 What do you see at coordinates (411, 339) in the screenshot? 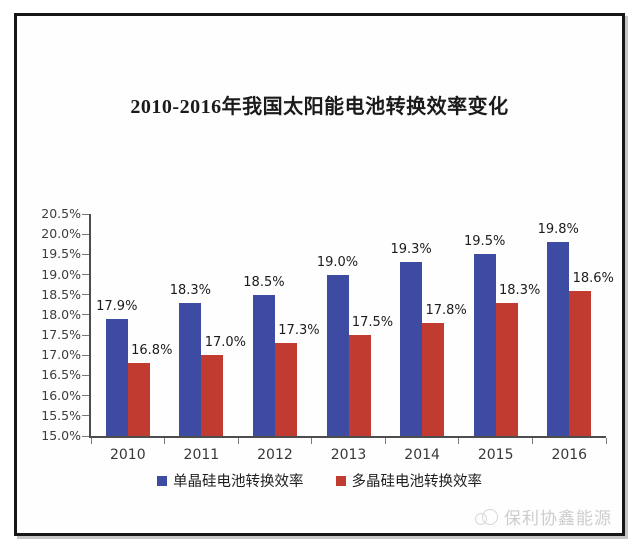
I see `bar-mono: 19.3%` at bounding box center [411, 339].